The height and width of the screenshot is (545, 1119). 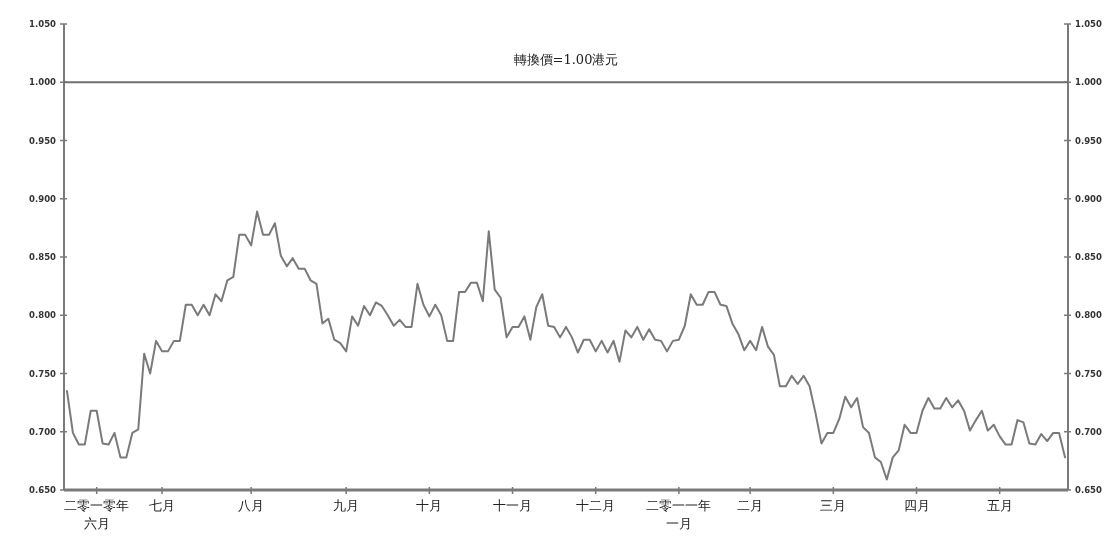 I want to click on y2-tick-label: 0.950, so click(x=1088, y=140).